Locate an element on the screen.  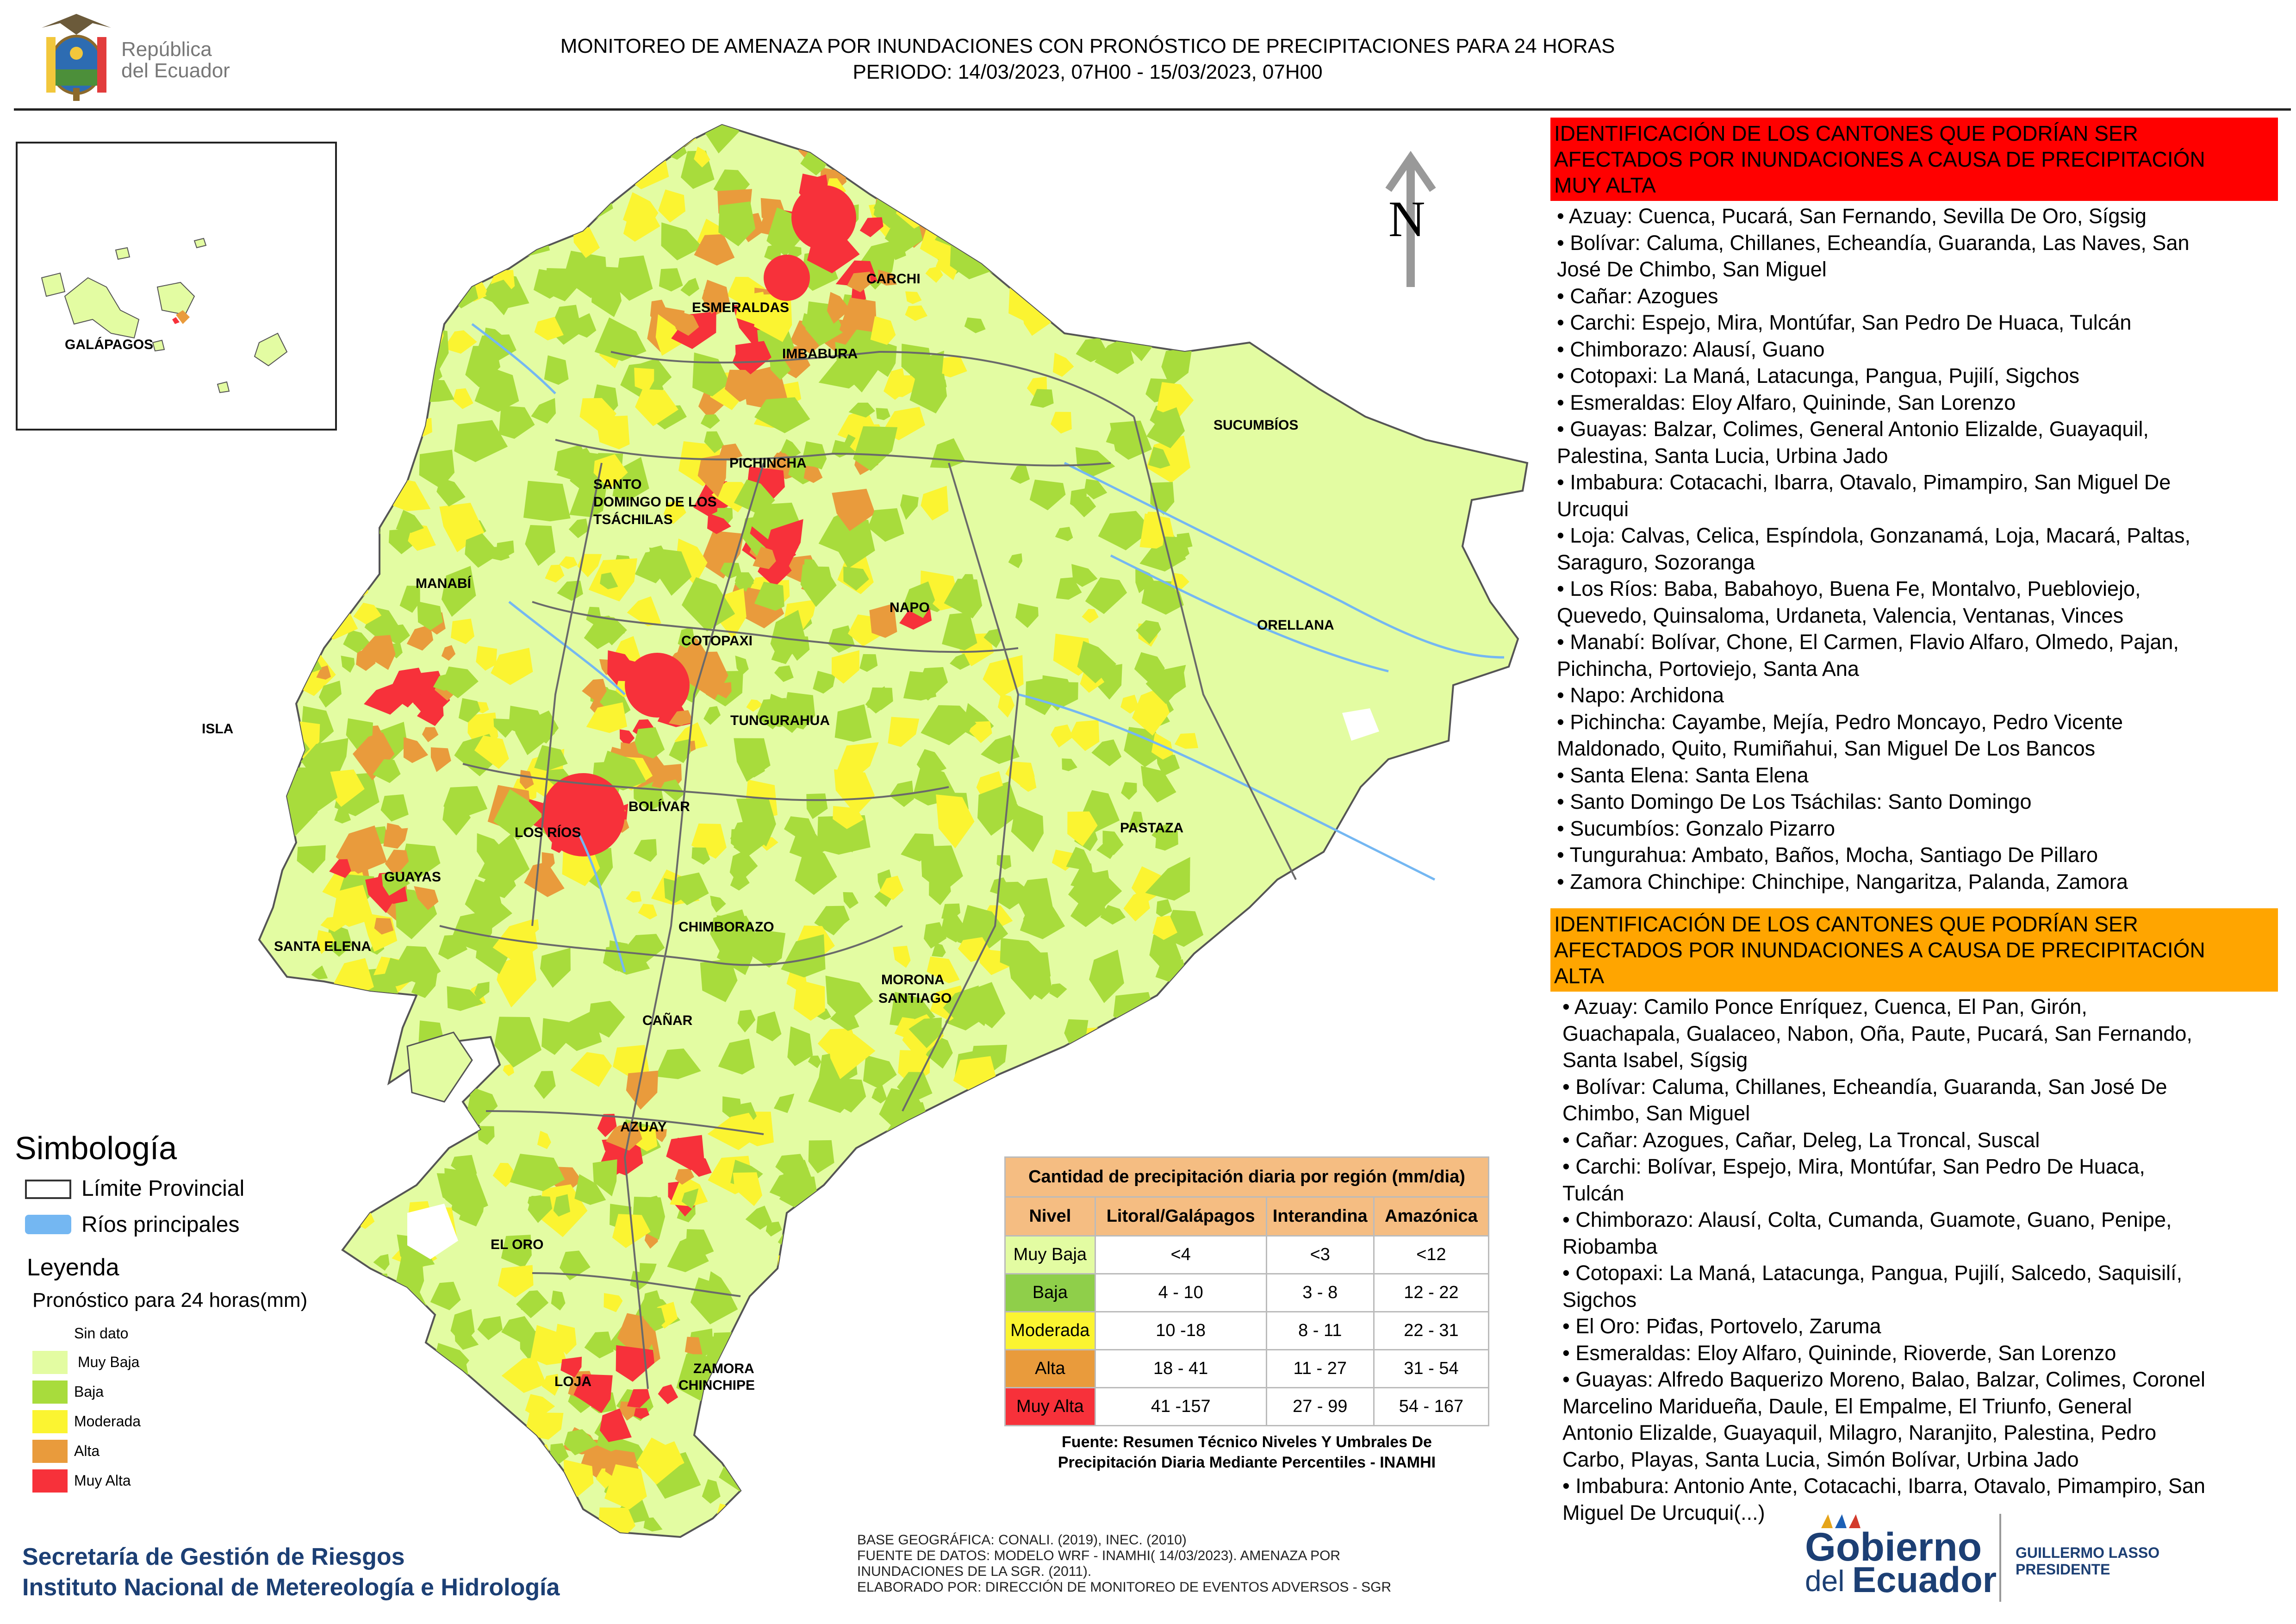
muy-alta-header-line: MUY ALTA is located at coordinates (1605, 185).